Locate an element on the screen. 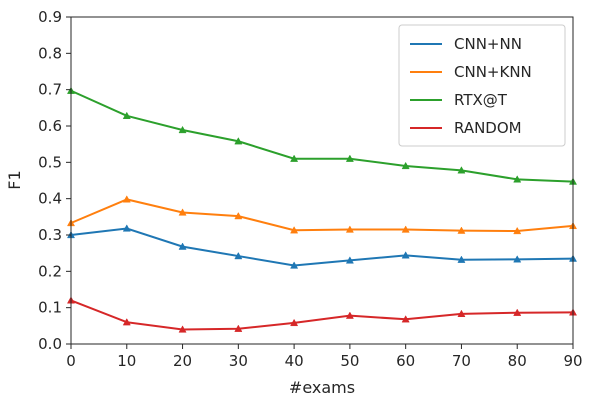 The height and width of the screenshot is (408, 596). x-tick-label: 40 is located at coordinates (294, 361).